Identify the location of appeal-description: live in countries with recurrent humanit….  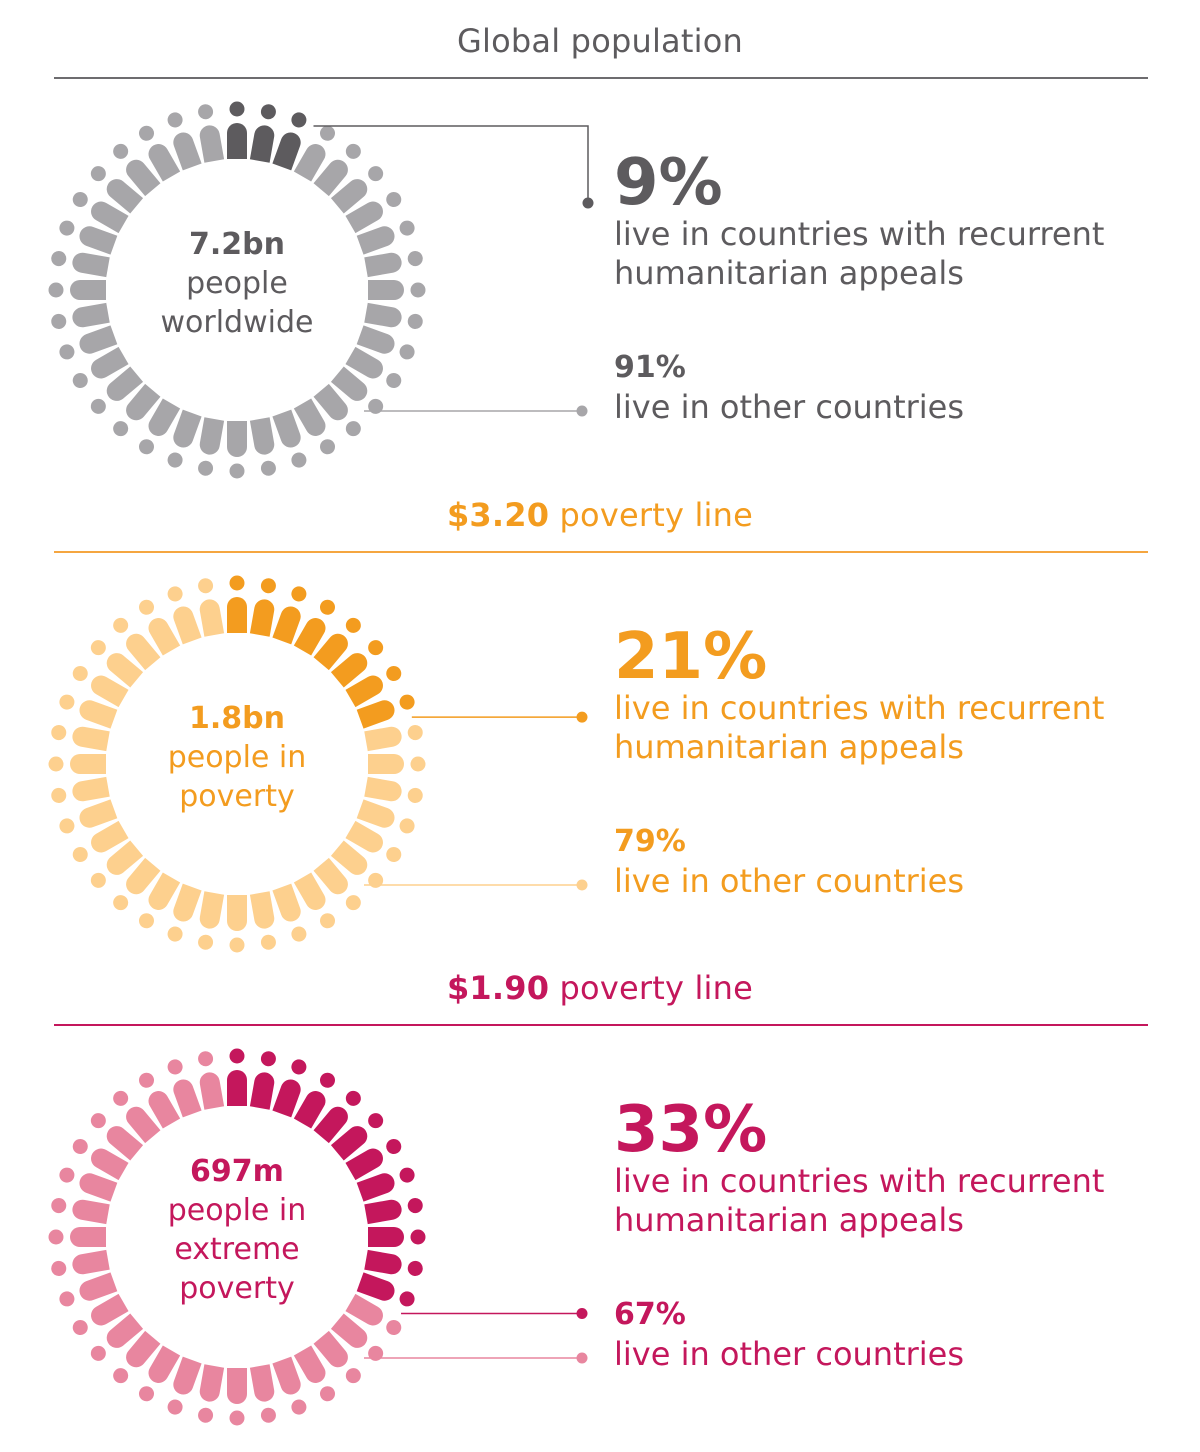
(859, 1200).